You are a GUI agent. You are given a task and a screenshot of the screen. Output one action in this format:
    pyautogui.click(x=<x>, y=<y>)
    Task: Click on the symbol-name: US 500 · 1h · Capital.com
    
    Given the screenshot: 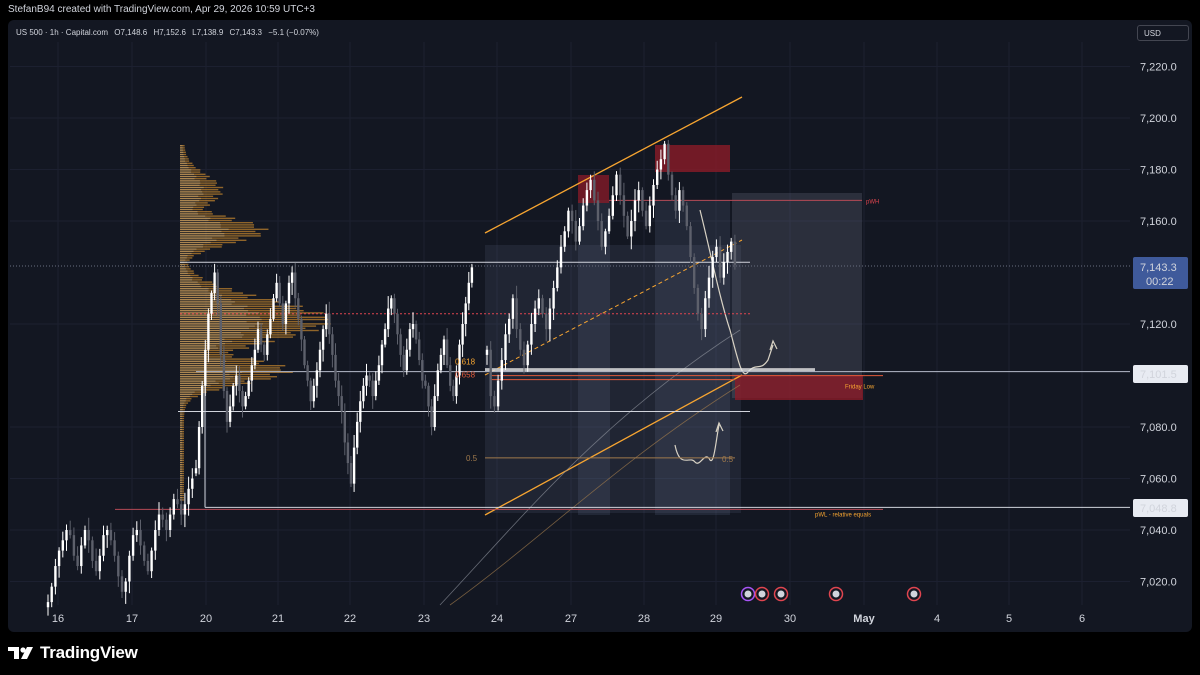 What is the action you would take?
    pyautogui.click(x=62, y=32)
    